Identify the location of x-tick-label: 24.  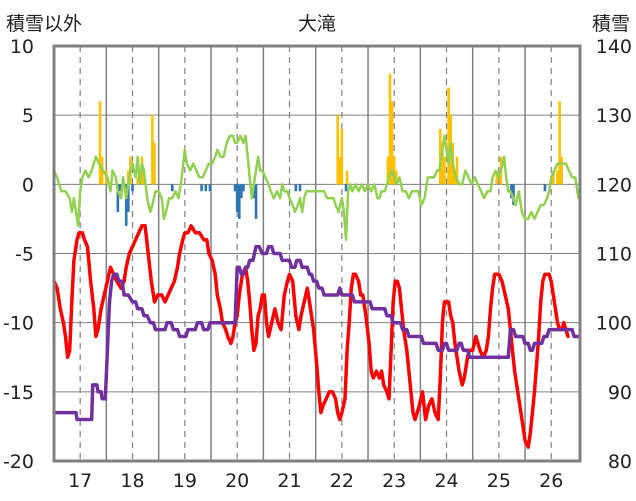
(446, 481).